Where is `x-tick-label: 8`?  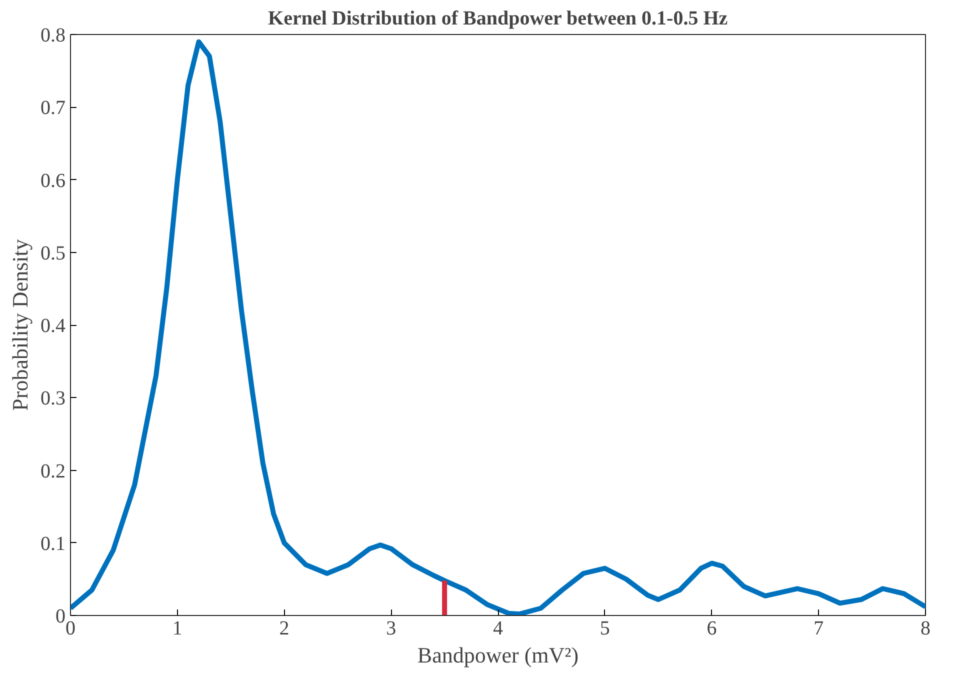
x-tick-label: 8 is located at coordinates (925, 629).